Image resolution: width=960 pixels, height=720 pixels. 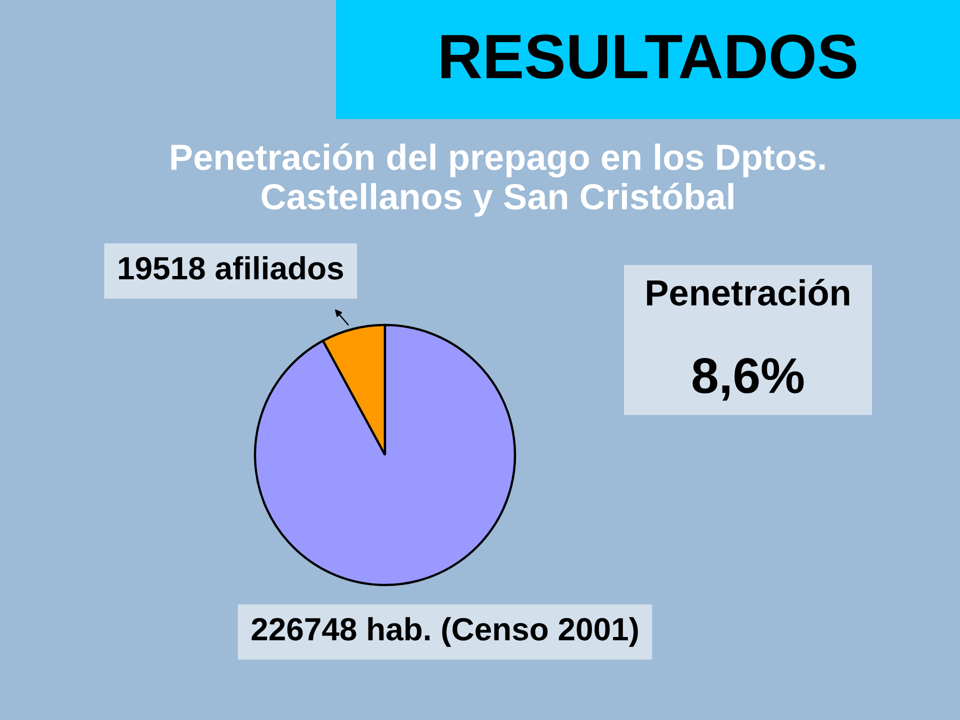 What do you see at coordinates (445, 632) in the screenshot?
I see `slice-label: 226748 hab. (Censo 2001)` at bounding box center [445, 632].